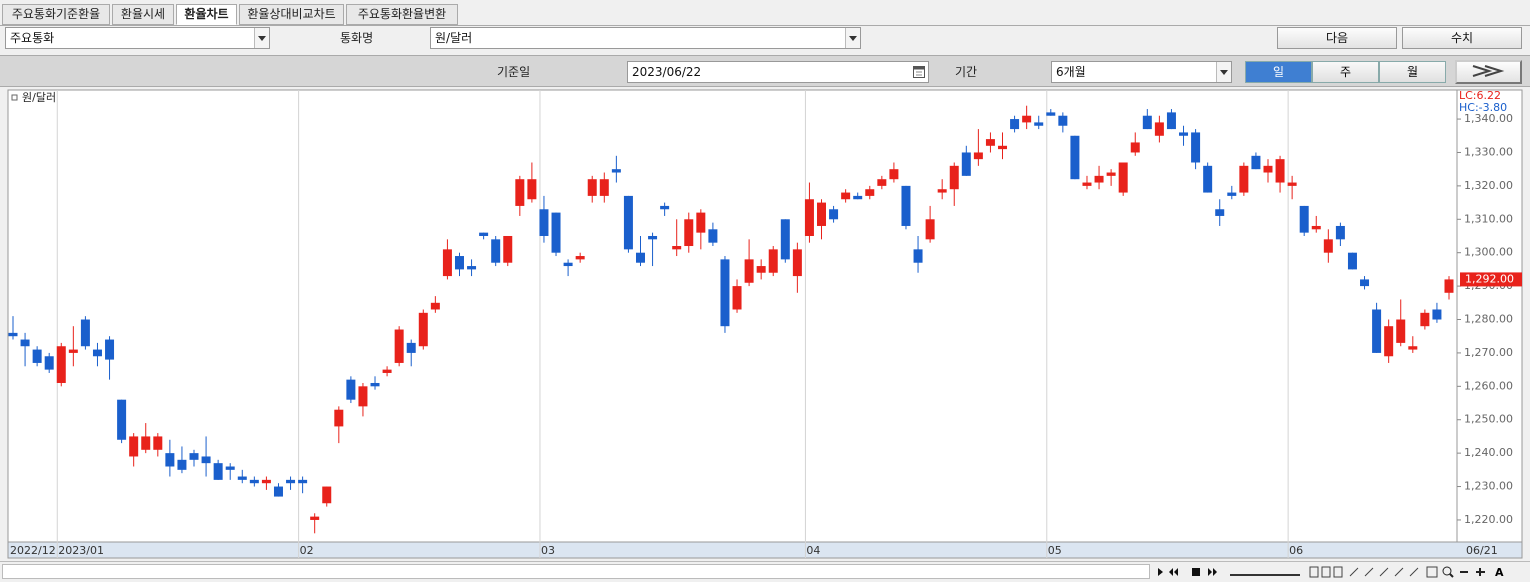  Describe the element at coordinates (137, 38) in the screenshot. I see `currency-group-select: 주요통화` at that location.